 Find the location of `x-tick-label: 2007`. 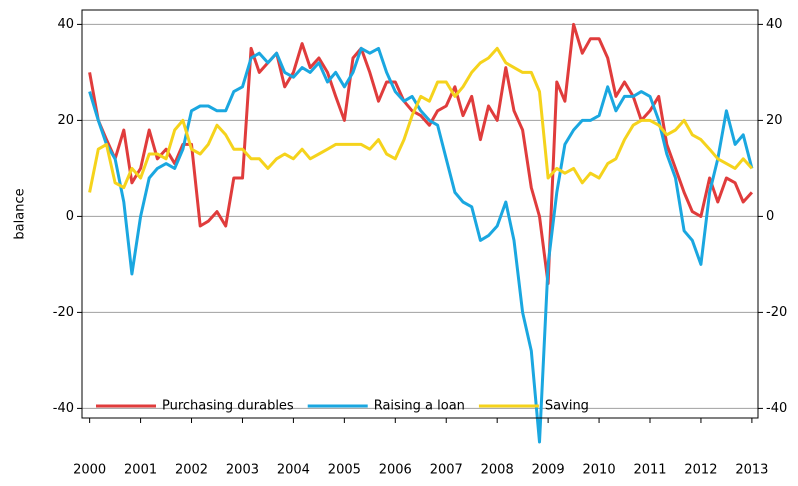

x-tick-label: 2007 is located at coordinates (446, 470).